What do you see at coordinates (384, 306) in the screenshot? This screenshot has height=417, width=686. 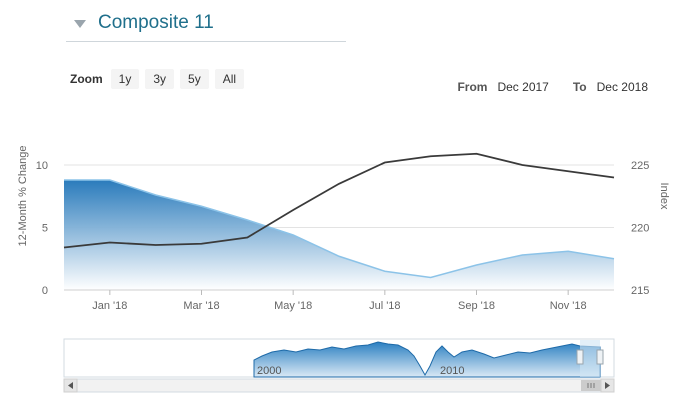 I see `x-tick-label: Jul '18` at bounding box center [384, 306].